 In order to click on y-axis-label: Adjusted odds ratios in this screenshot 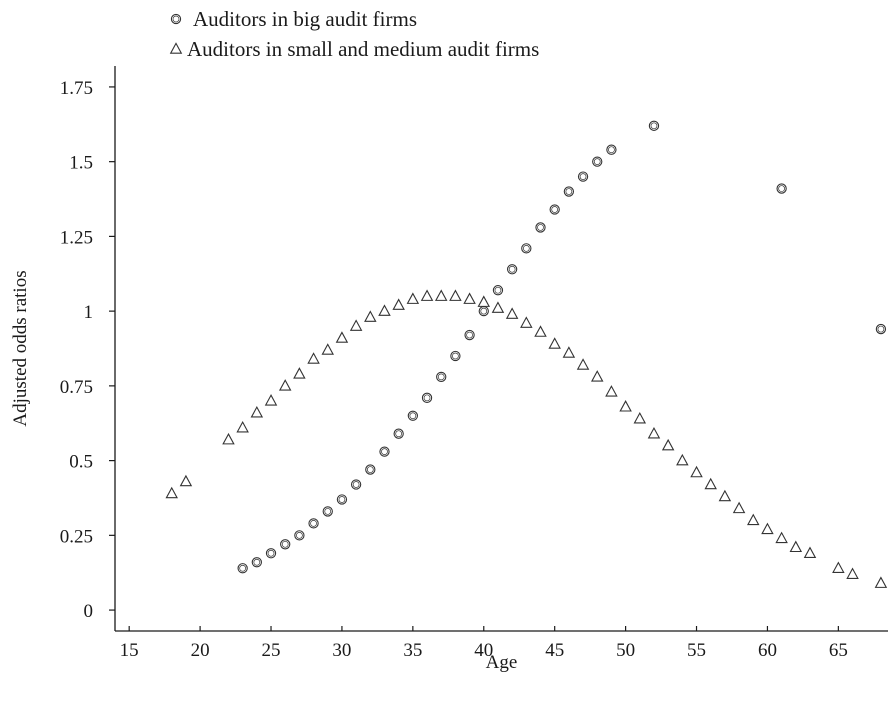, I will do `click(20, 348)`.